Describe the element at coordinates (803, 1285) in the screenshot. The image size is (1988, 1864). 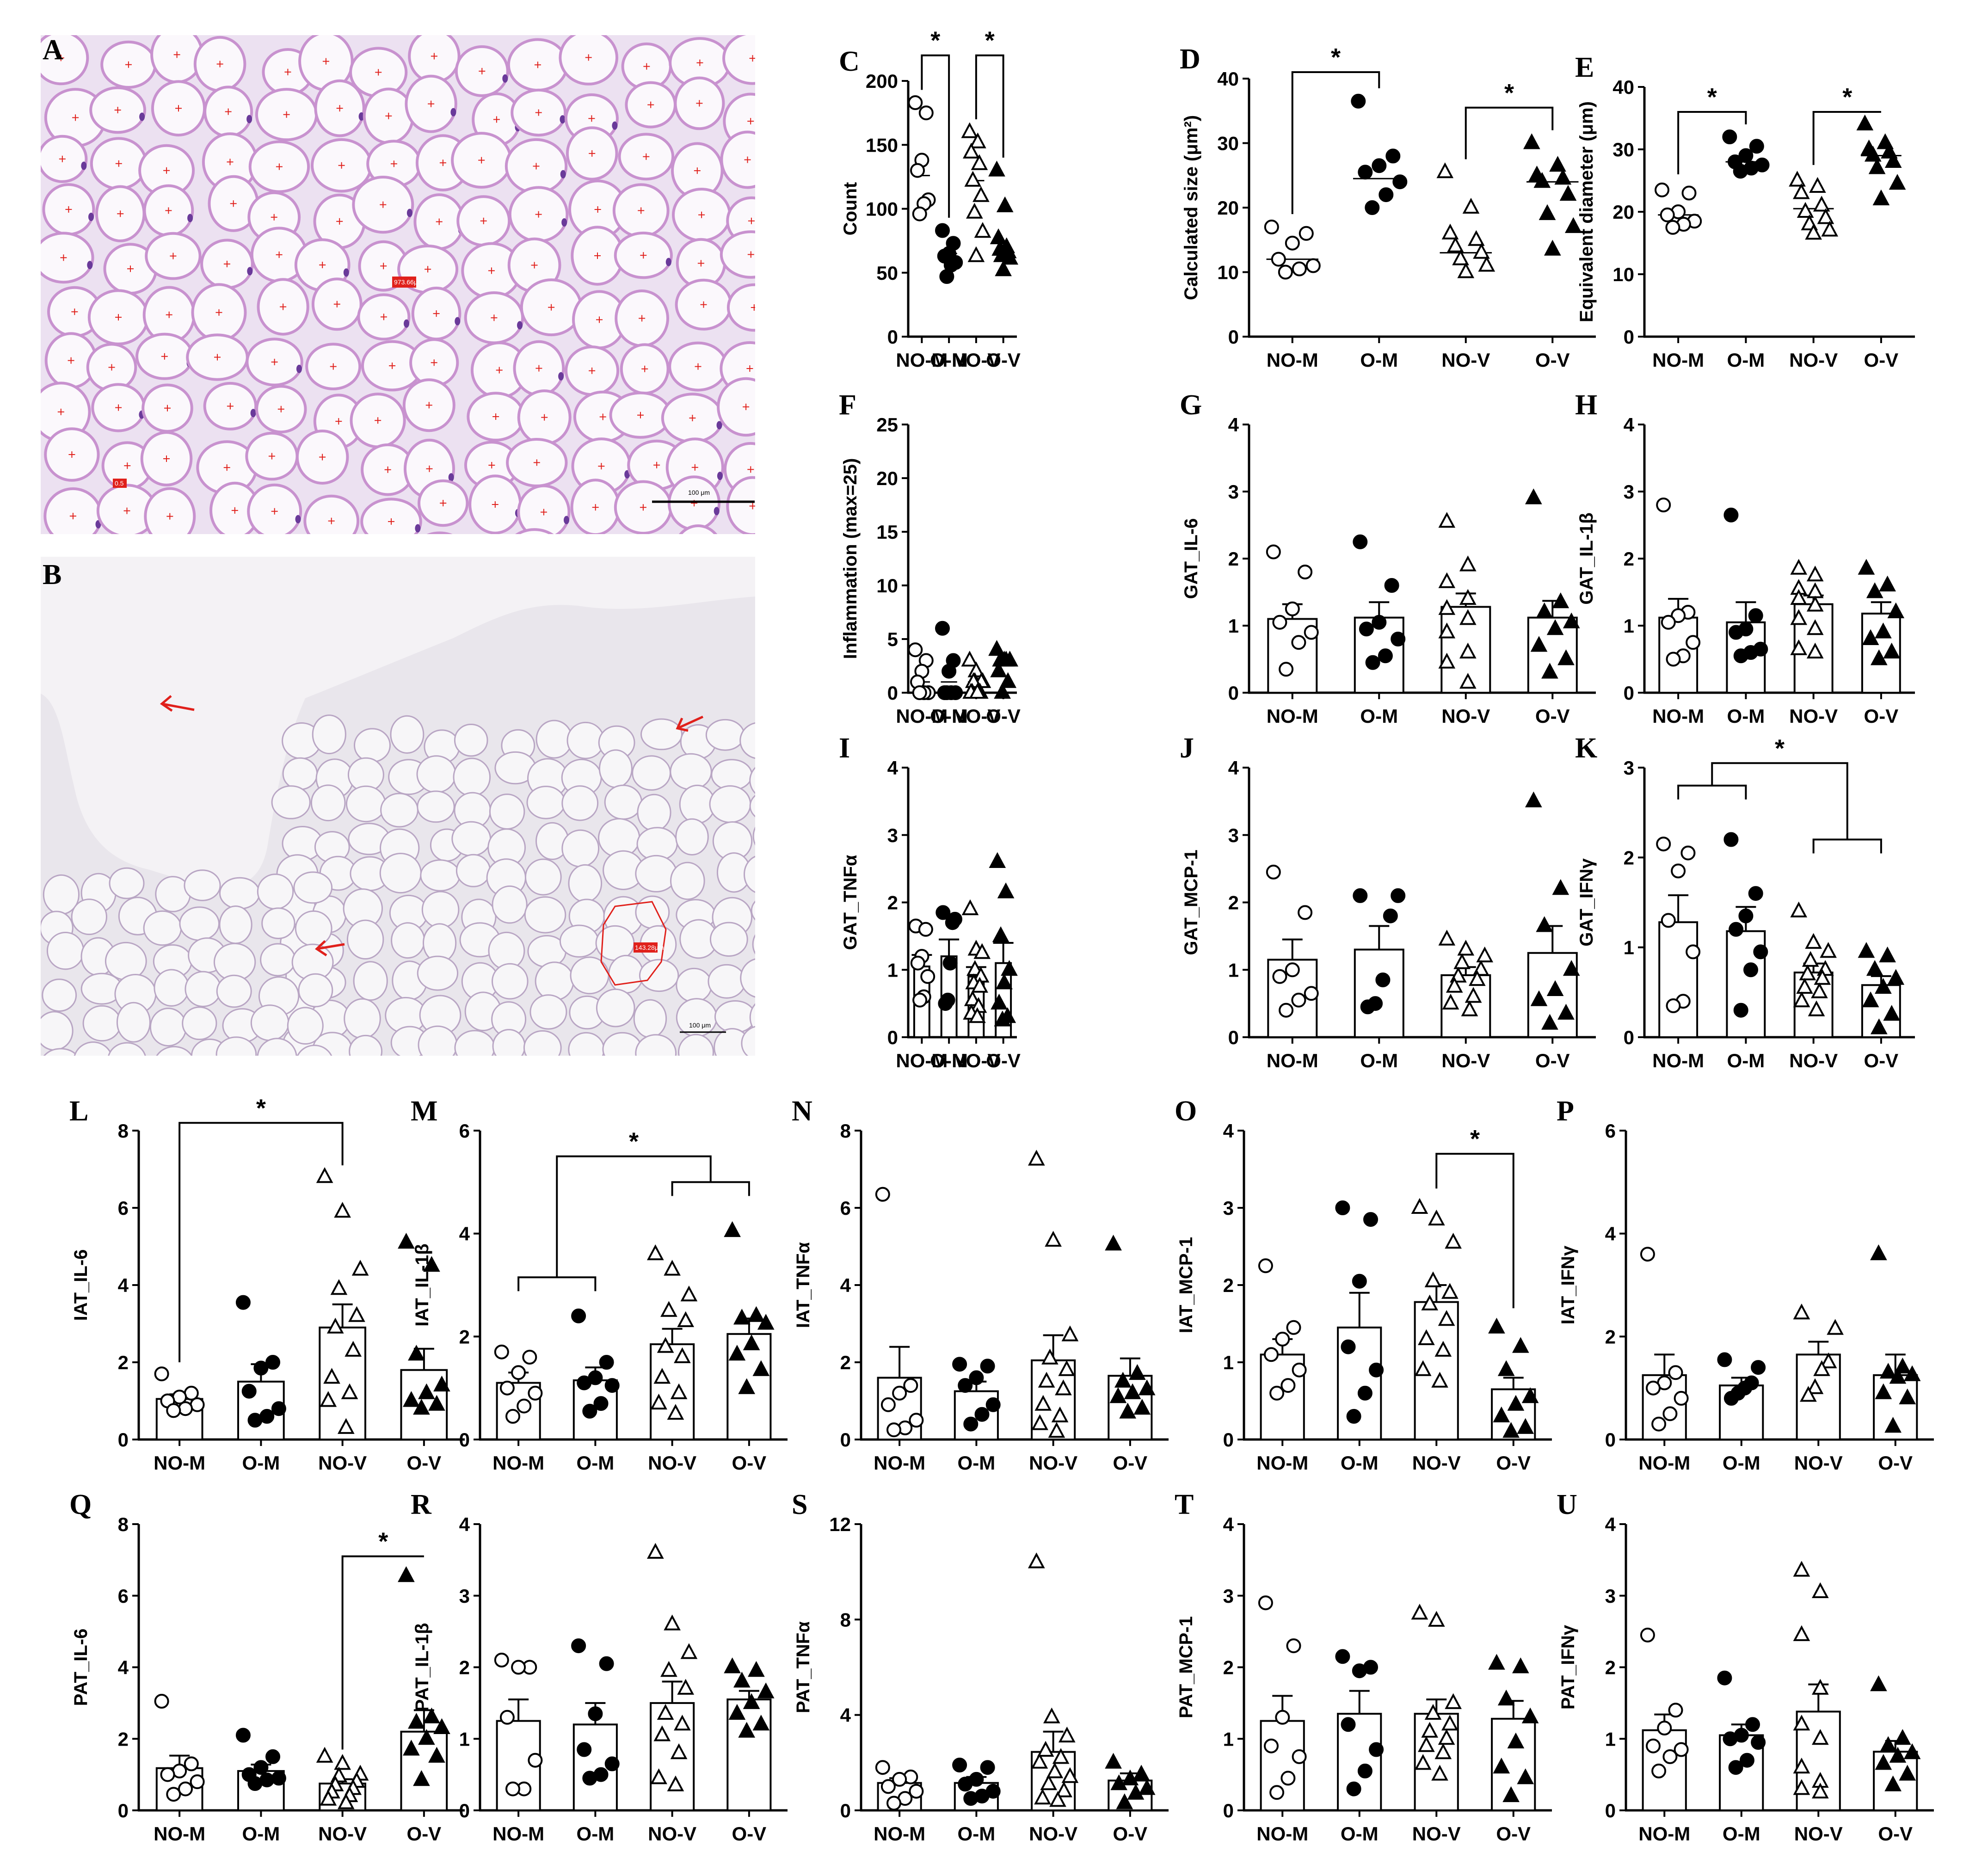
I see `y-axis-title: IAT_TNFα` at that location.